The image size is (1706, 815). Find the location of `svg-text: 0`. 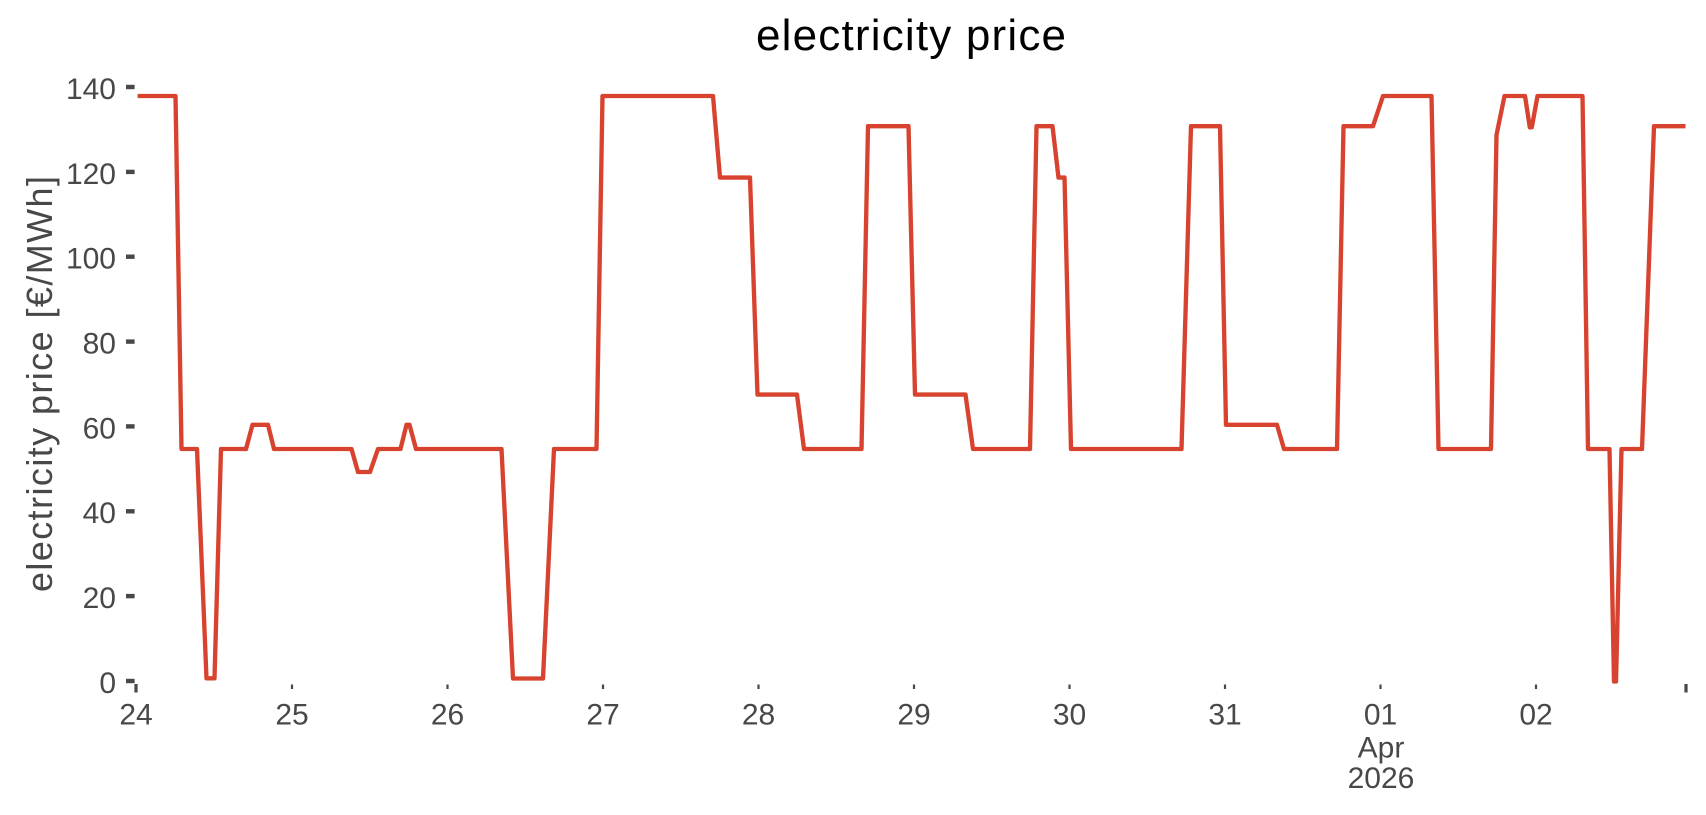

svg-text: 0 is located at coordinates (107, 683).